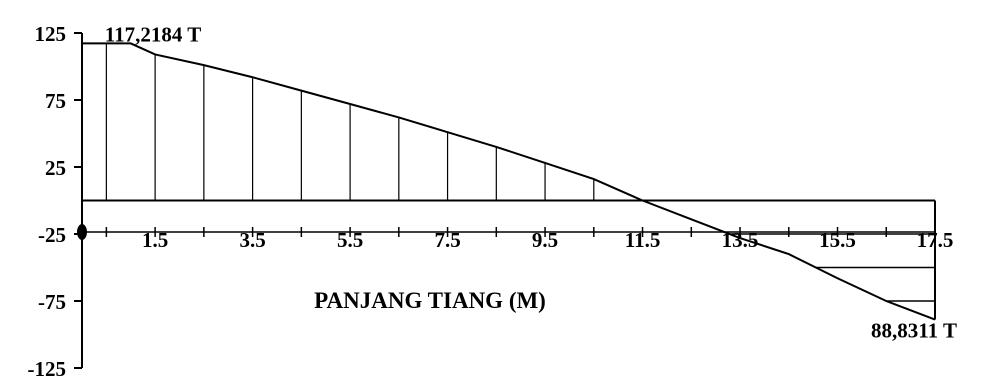  Describe the element at coordinates (935, 240) in the screenshot. I see `x-tick-label: 17.5` at that location.